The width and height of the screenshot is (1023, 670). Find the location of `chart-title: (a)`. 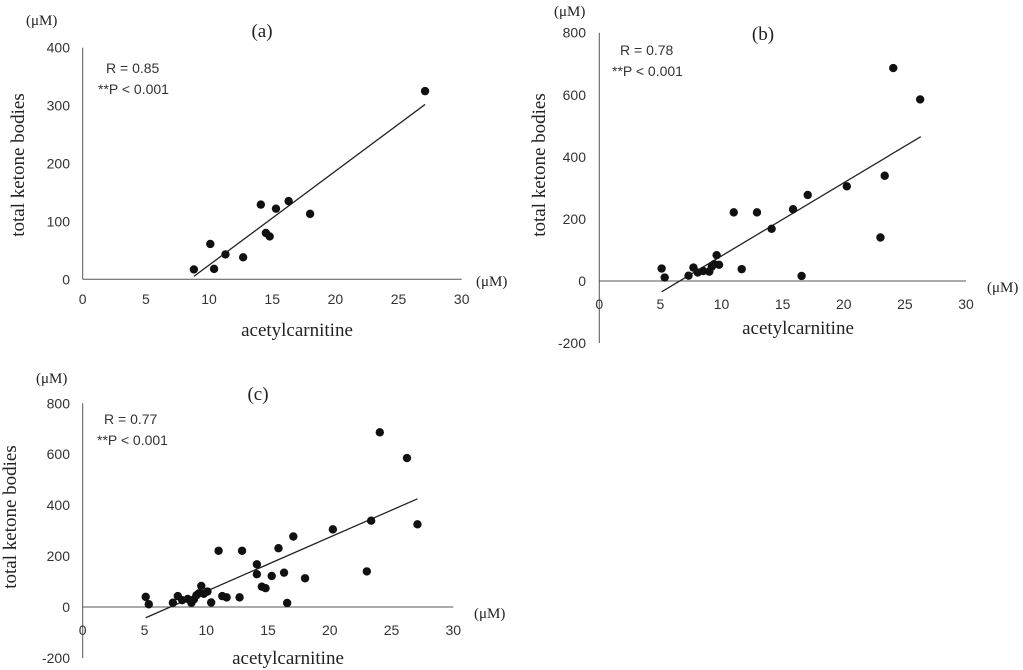

chart-title: (a) is located at coordinates (261, 31).